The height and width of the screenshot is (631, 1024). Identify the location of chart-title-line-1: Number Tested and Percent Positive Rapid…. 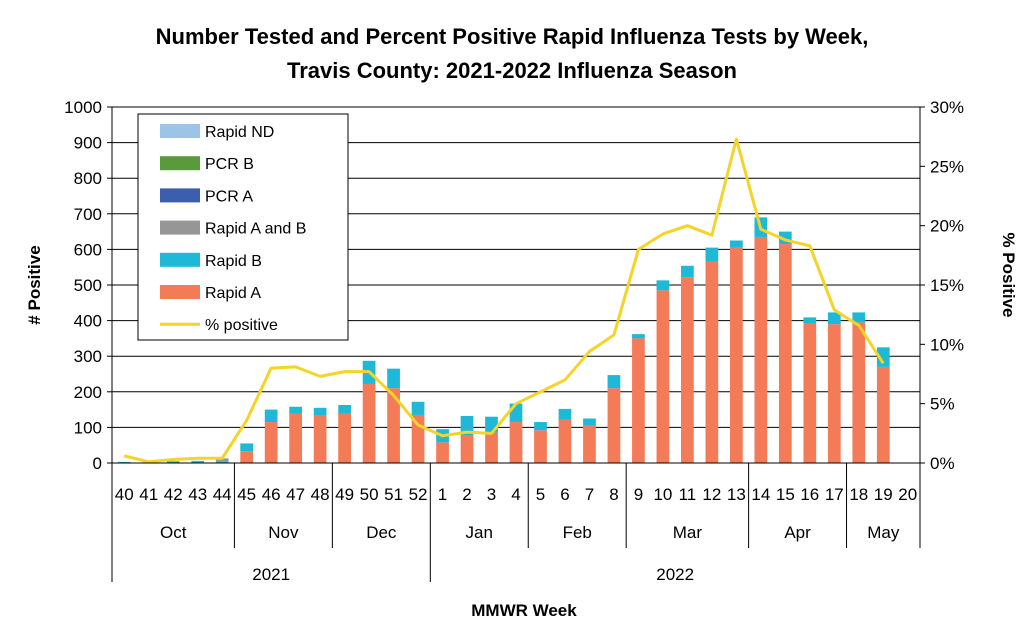
(512, 36).